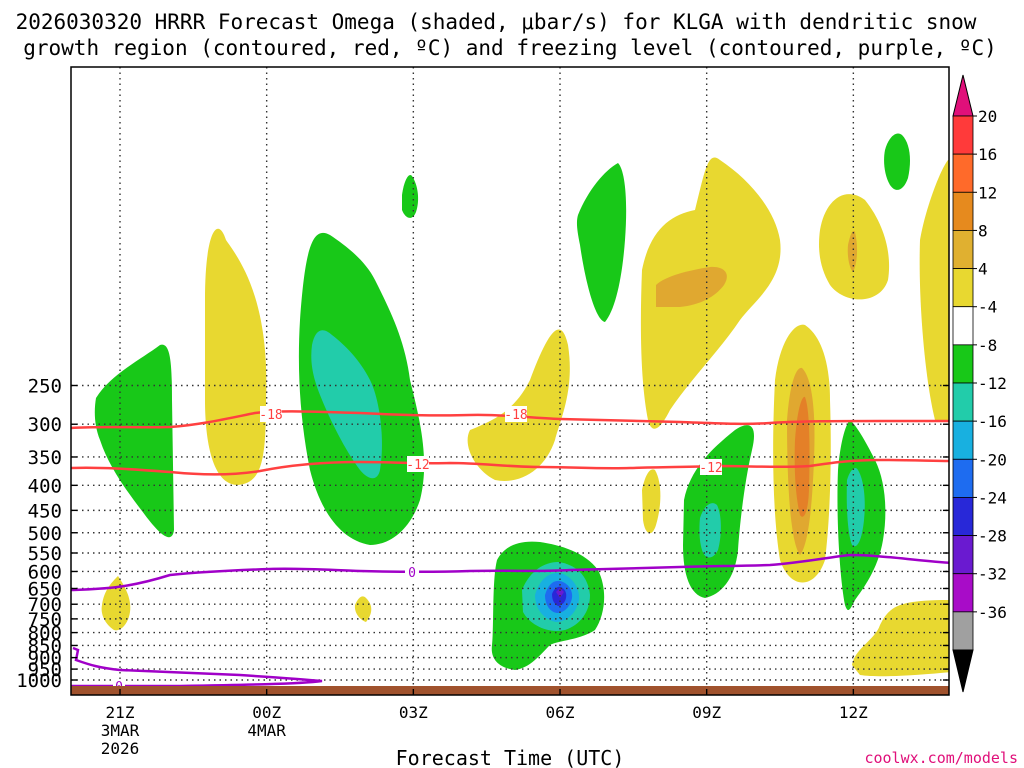  I want to click on colorbar-label: 4, so click(983, 269).